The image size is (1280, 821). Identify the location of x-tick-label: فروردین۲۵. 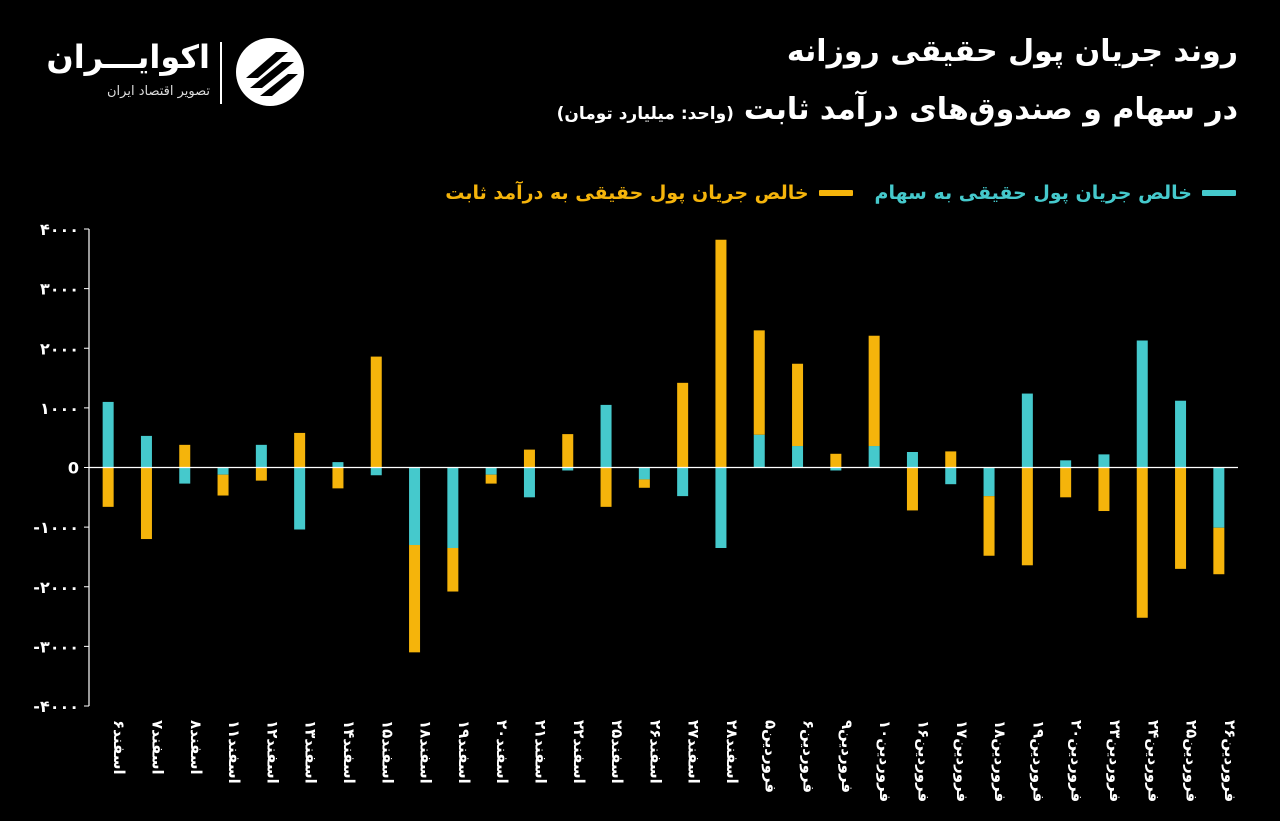
(1192, 761).